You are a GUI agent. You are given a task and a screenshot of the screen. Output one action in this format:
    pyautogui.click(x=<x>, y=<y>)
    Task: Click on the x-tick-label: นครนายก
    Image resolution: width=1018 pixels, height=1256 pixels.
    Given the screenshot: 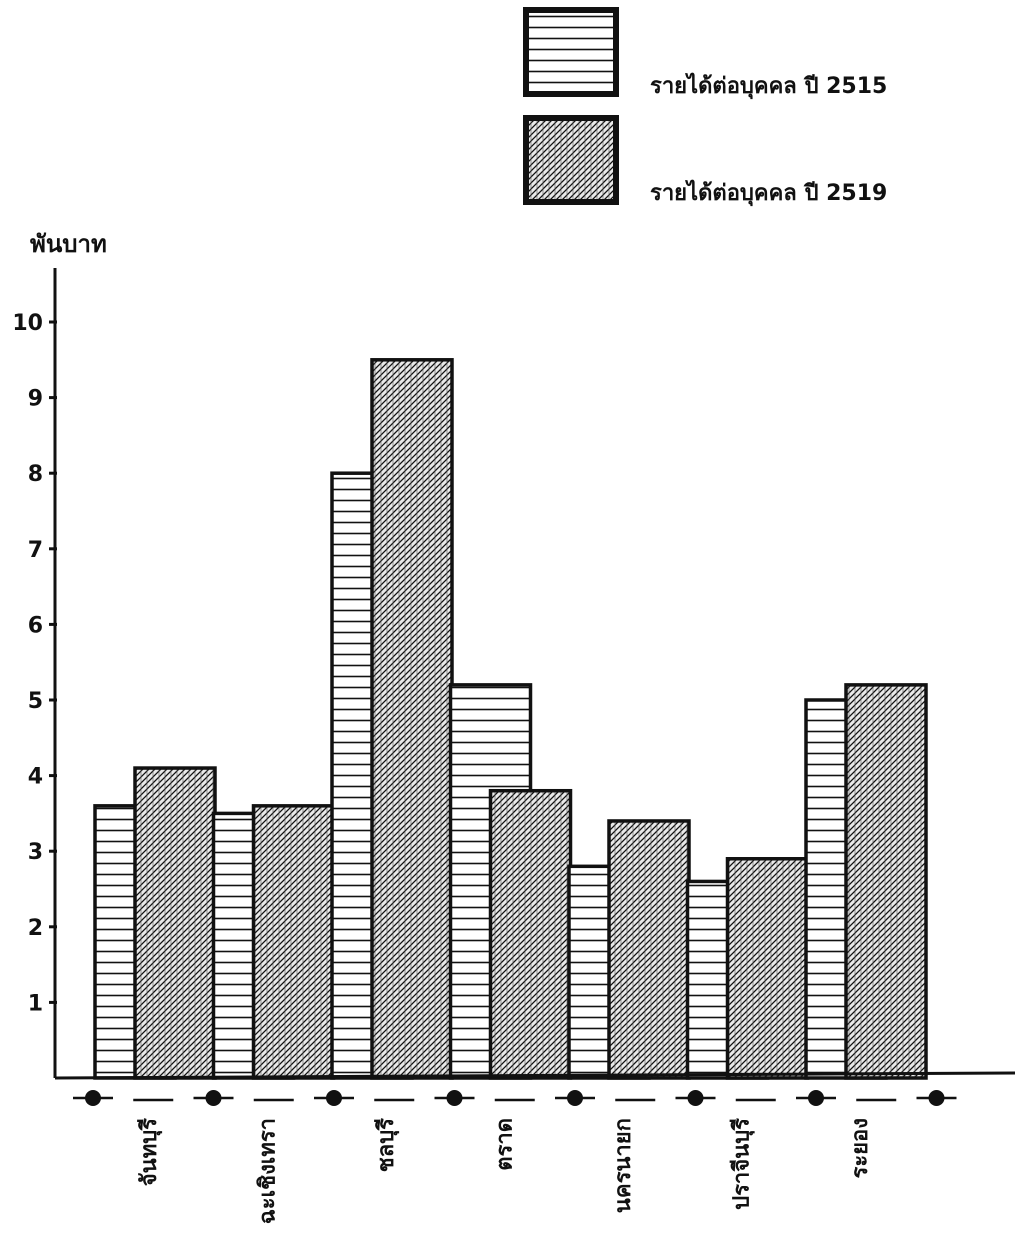 What is the action you would take?
    pyautogui.click(x=623, y=1165)
    